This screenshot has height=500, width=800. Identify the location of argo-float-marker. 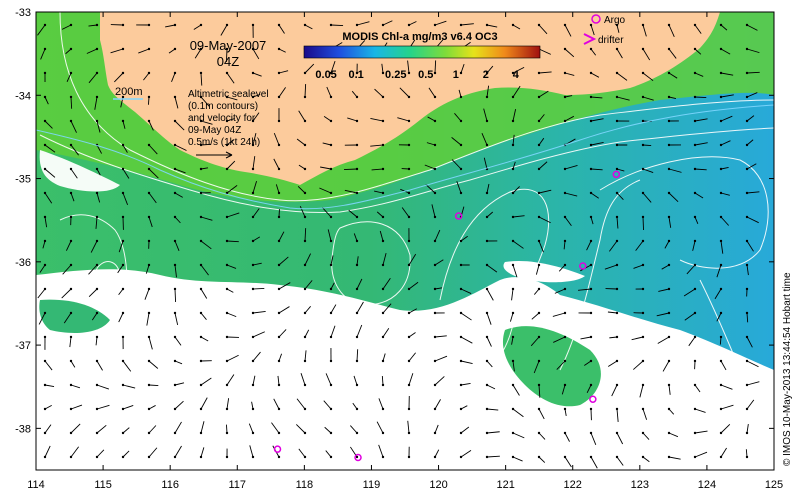
(616, 174).